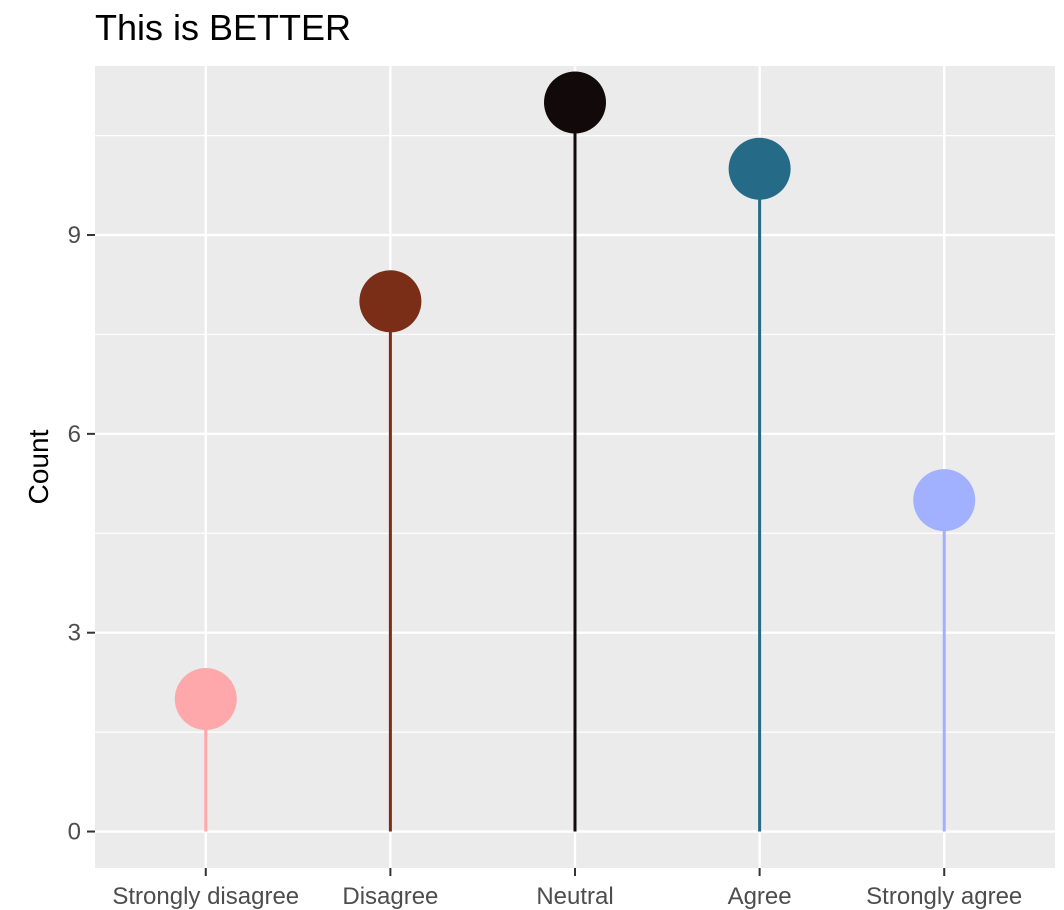 This screenshot has height=910, width=1064. Describe the element at coordinates (205, 896) in the screenshot. I see `x-tick-label: Strongly disagree` at that location.